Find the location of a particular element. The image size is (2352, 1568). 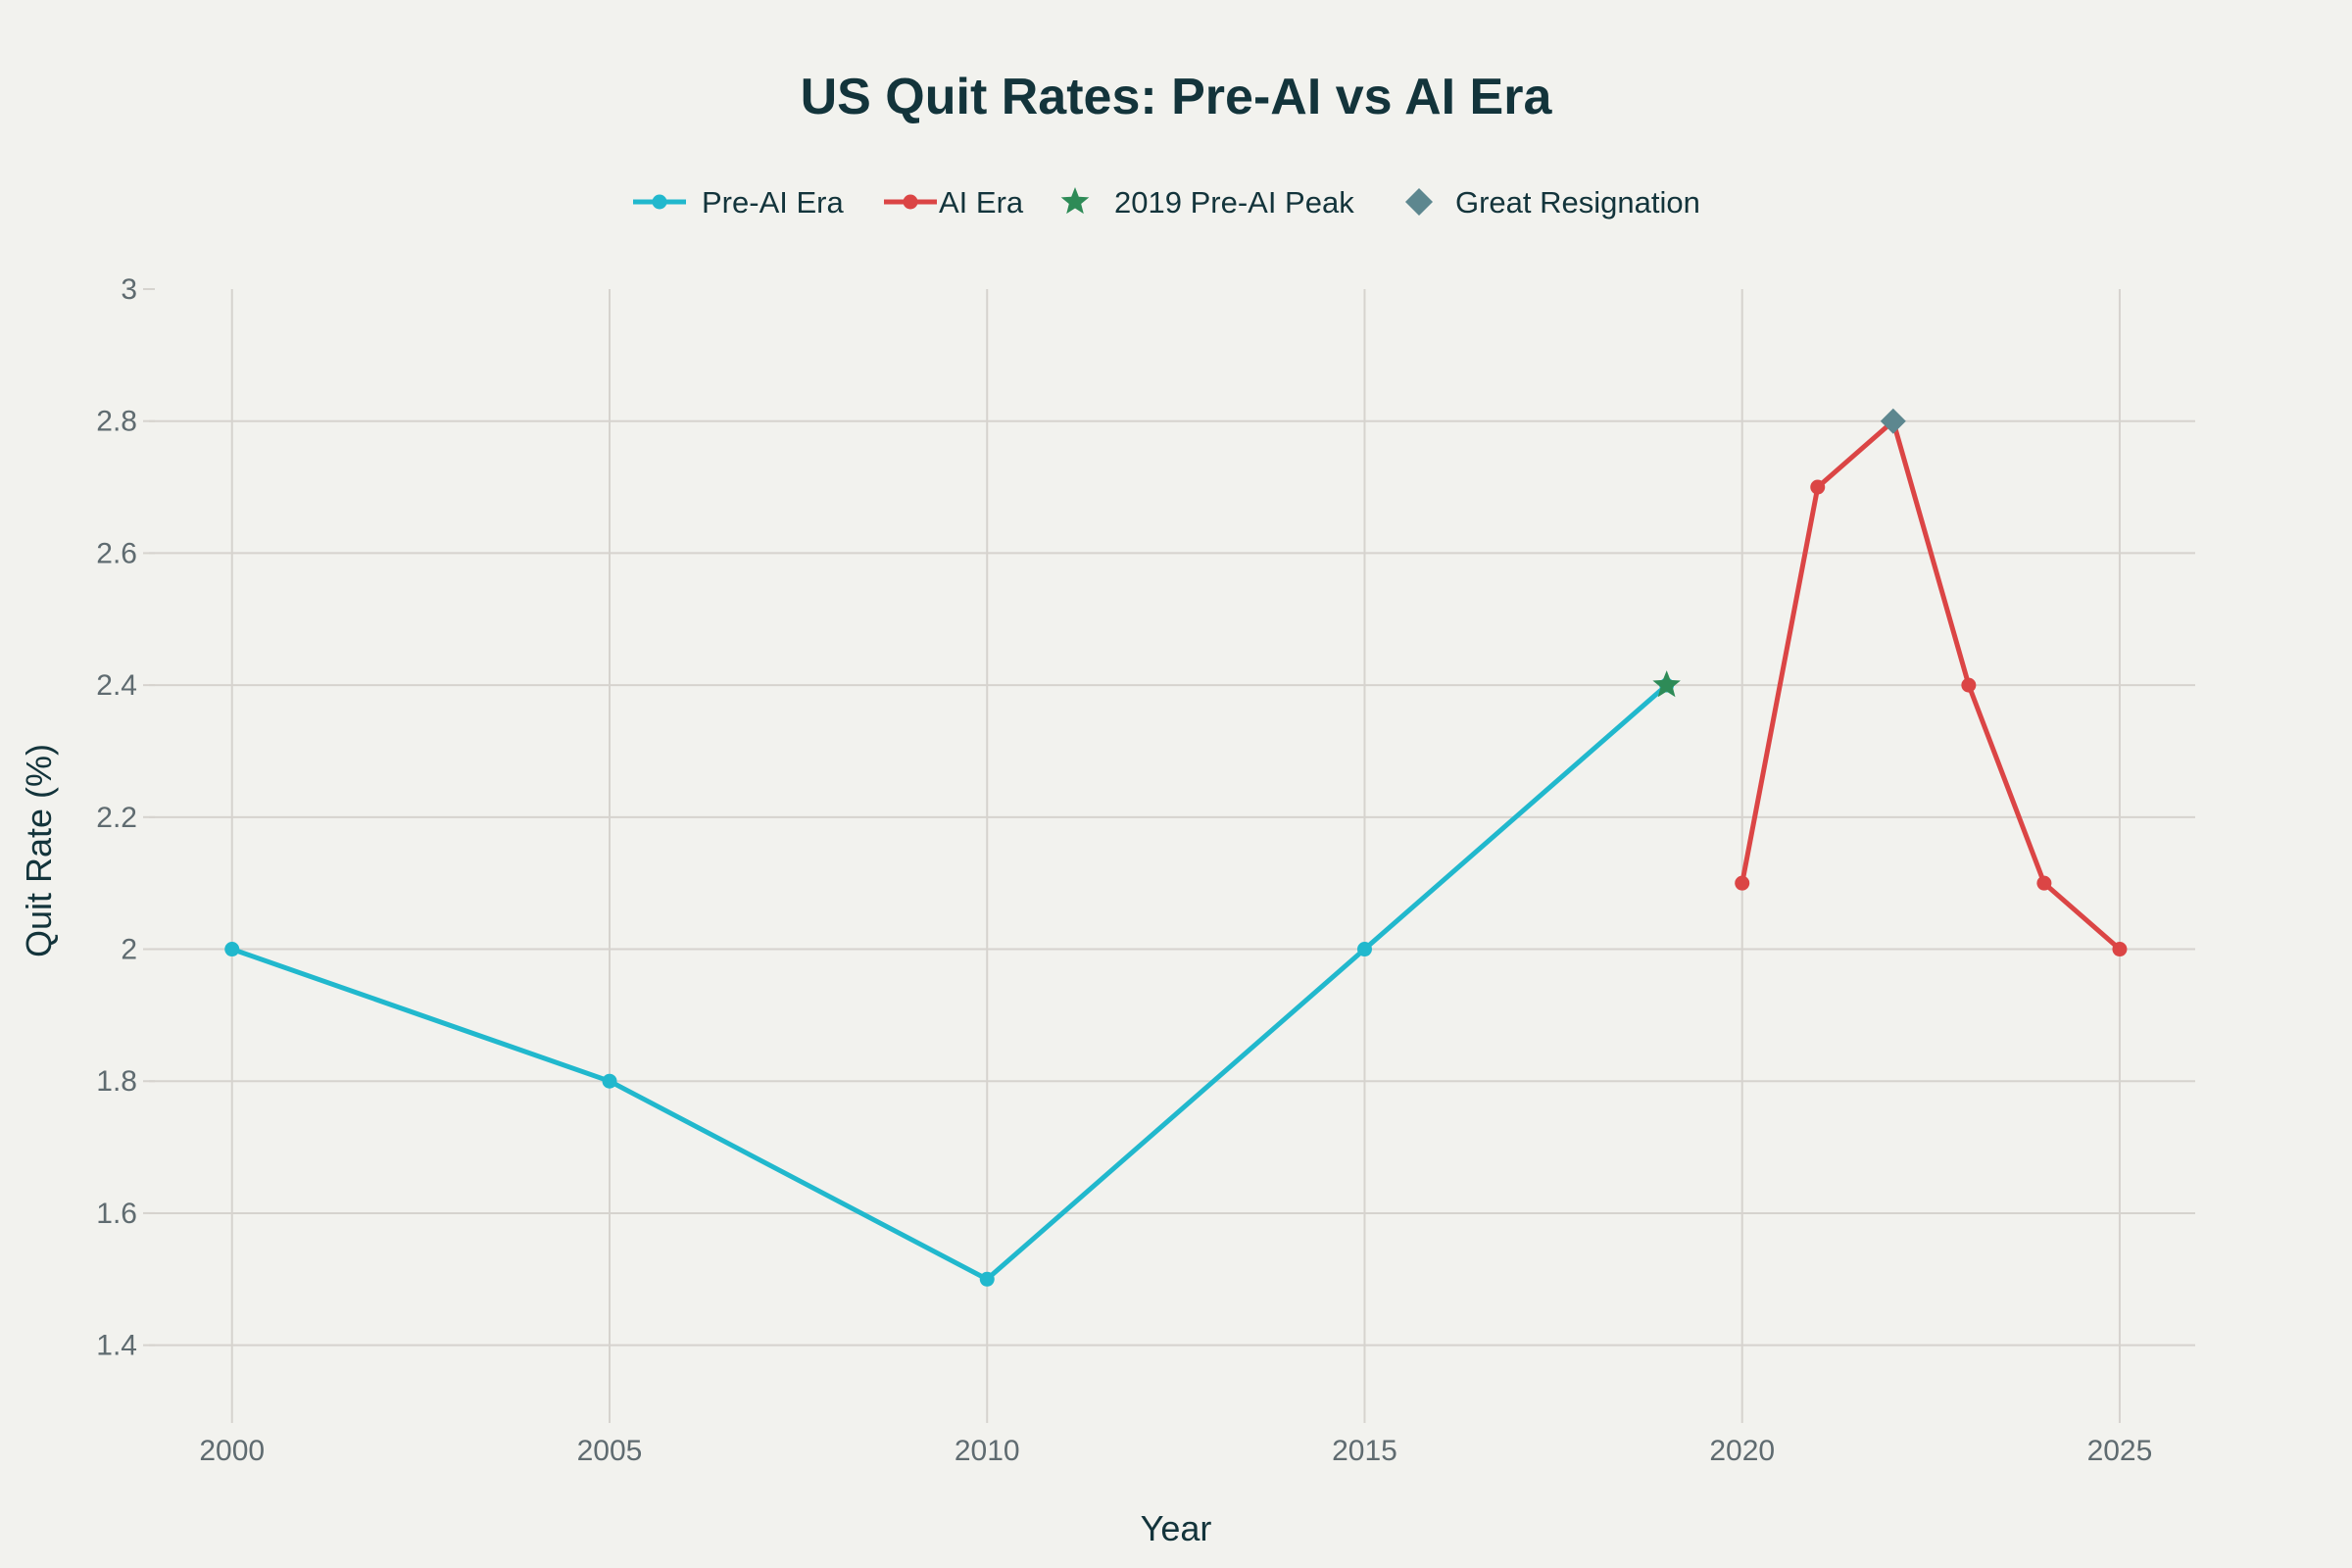

y-tick-label: 2.4 is located at coordinates (116, 685).